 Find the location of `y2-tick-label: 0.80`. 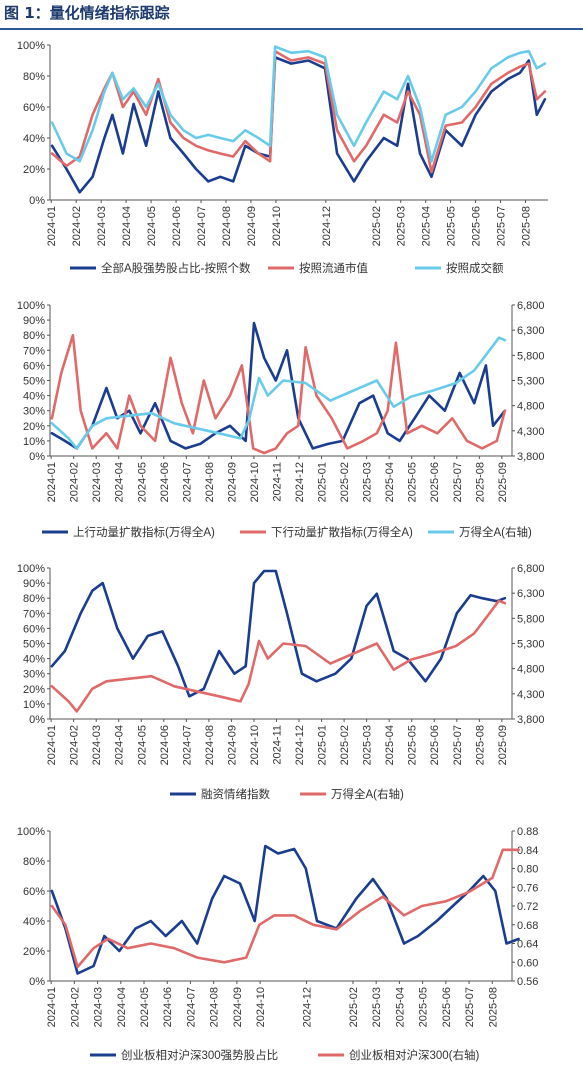

y2-tick-label: 0.80 is located at coordinates (527, 870).